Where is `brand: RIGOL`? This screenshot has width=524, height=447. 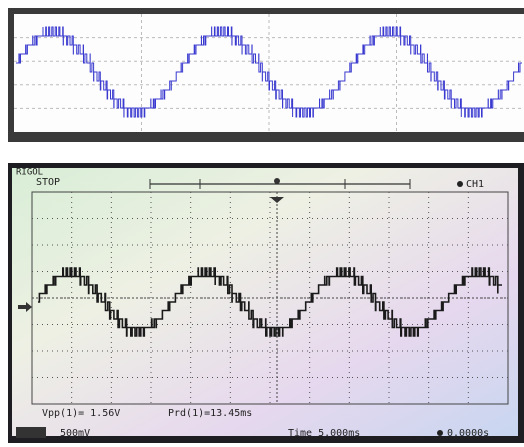
brand: RIGOL is located at coordinates (29, 173).